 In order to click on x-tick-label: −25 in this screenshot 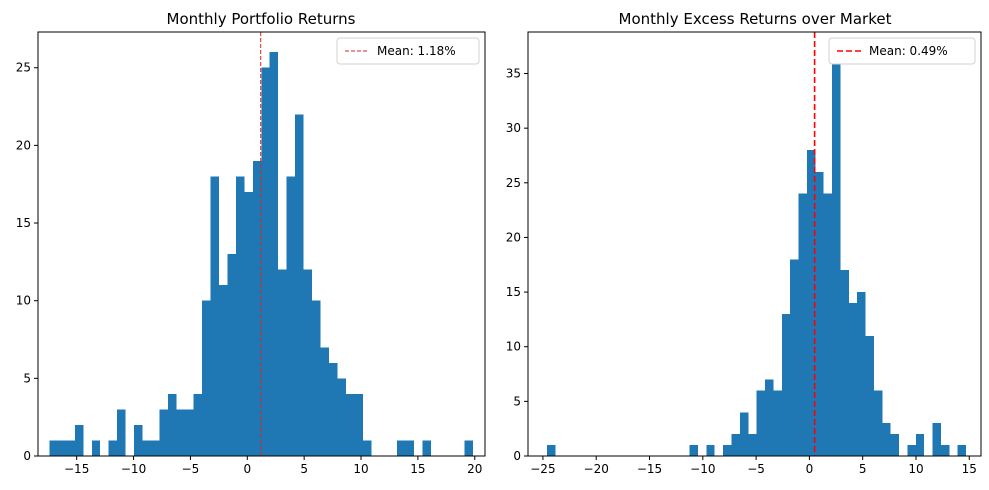, I will do `click(542, 469)`.